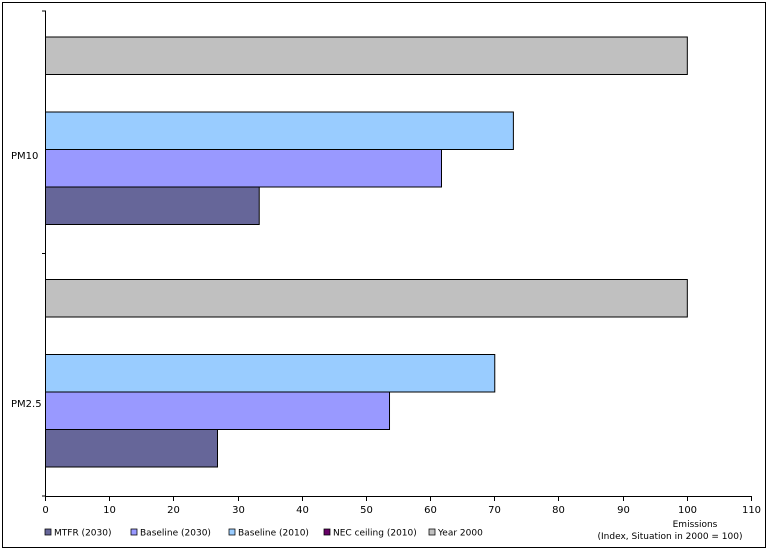  Describe the element at coordinates (558, 510) in the screenshot. I see `x-tick-label: 80` at that location.